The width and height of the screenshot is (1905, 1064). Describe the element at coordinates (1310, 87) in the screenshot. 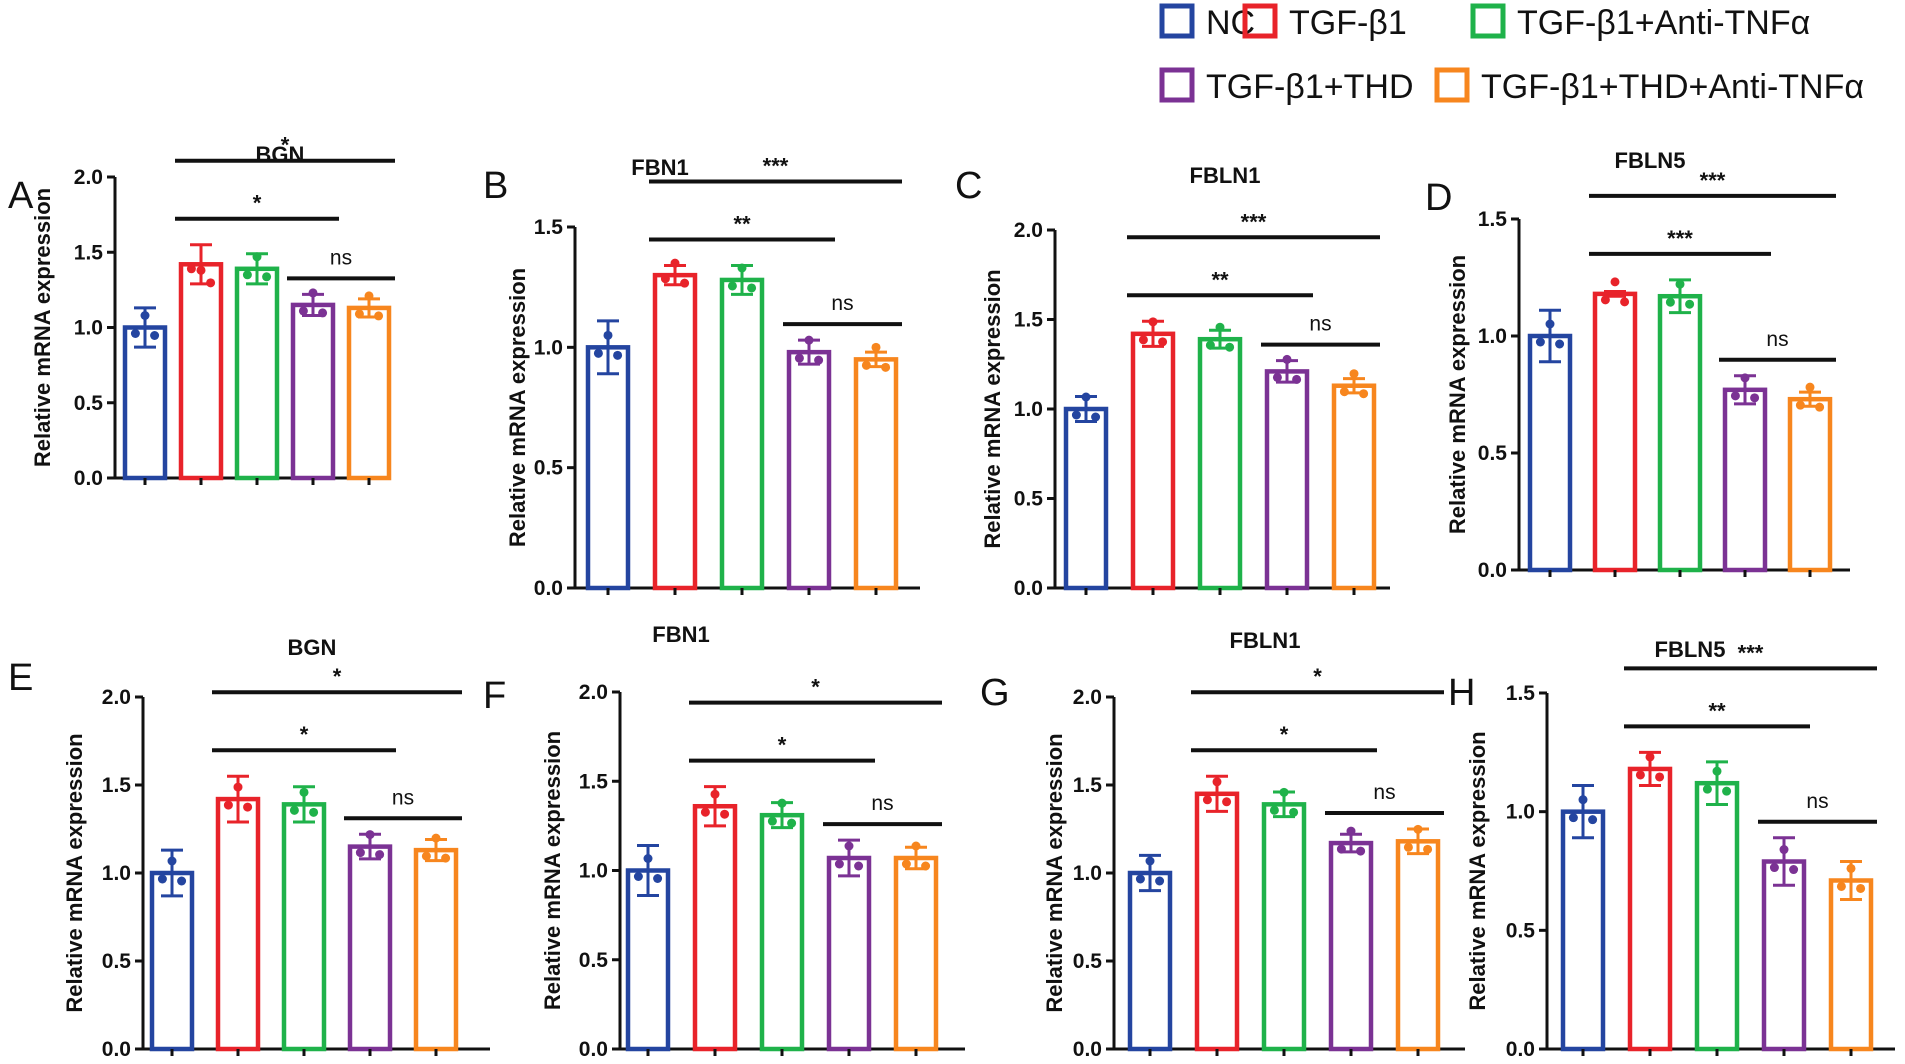

I see `legend-label: TGF-β1+THD` at that location.